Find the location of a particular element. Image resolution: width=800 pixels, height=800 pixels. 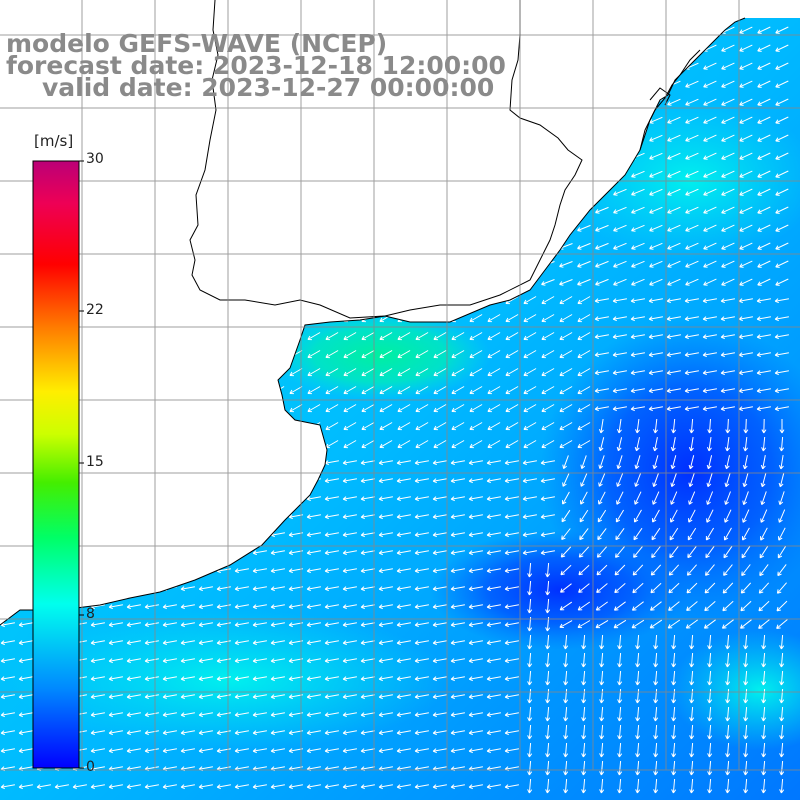

colorbar-unit: [m/s] is located at coordinates (54, 141).